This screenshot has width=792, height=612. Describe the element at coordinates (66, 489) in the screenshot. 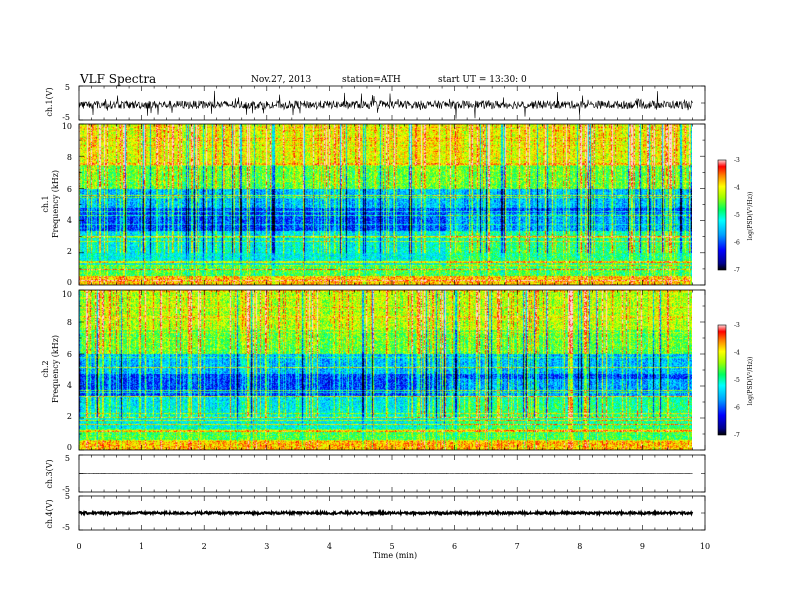

I see `panel3-ytick-bottom: -5` at that location.